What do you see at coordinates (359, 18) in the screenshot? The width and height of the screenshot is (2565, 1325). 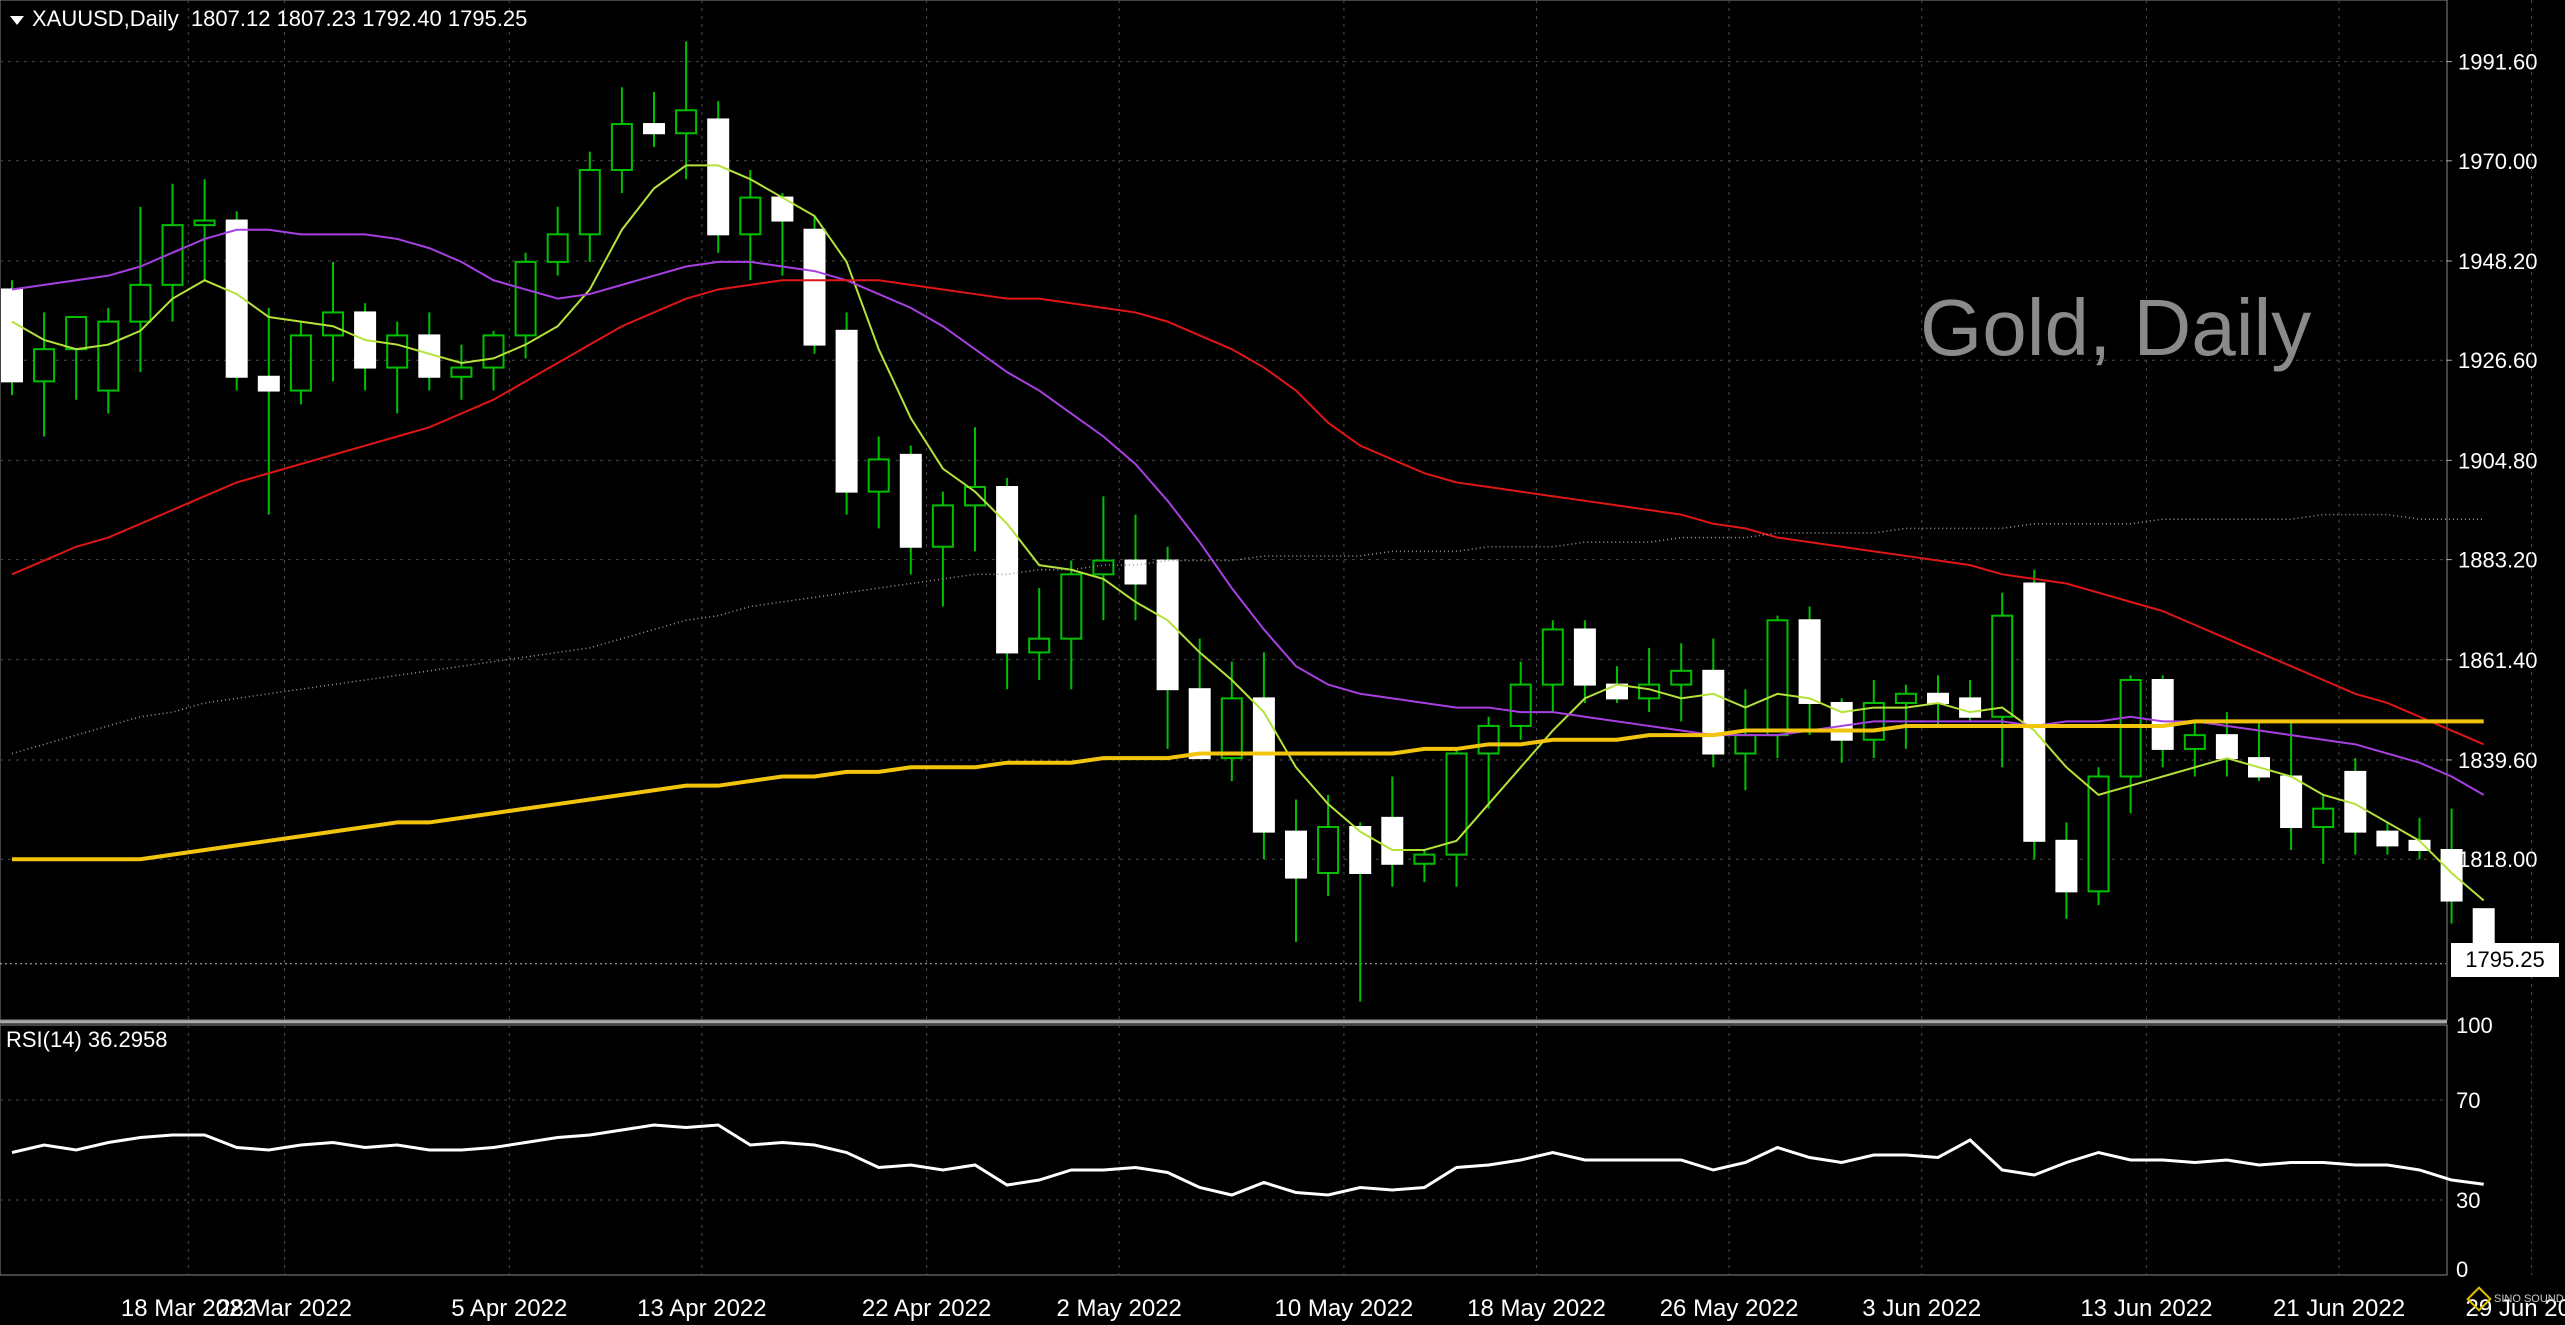 I see `ohlc-values: 1807.12 1807.23 1792.40 1795.25` at bounding box center [359, 18].